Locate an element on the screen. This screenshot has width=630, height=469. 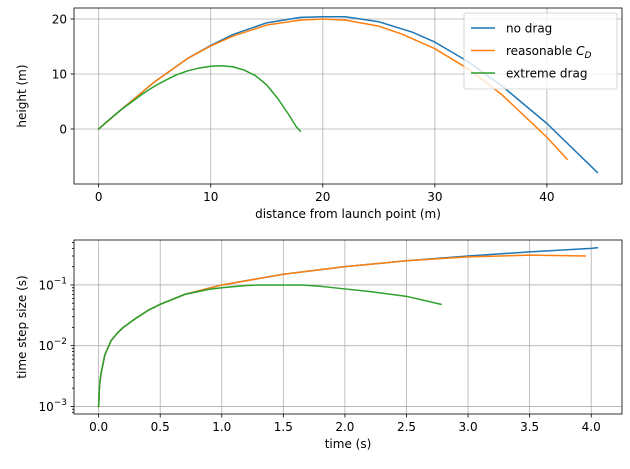
timestep-x-tick-label: 2.5 is located at coordinates (406, 427).